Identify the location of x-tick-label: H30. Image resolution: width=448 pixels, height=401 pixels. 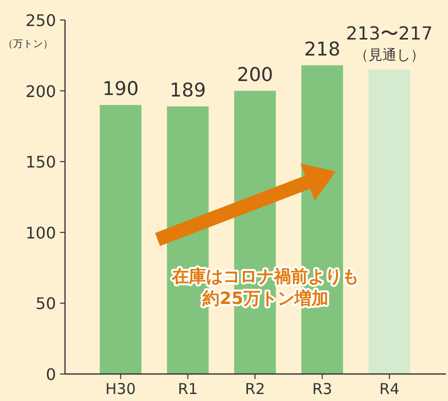
(120, 389).